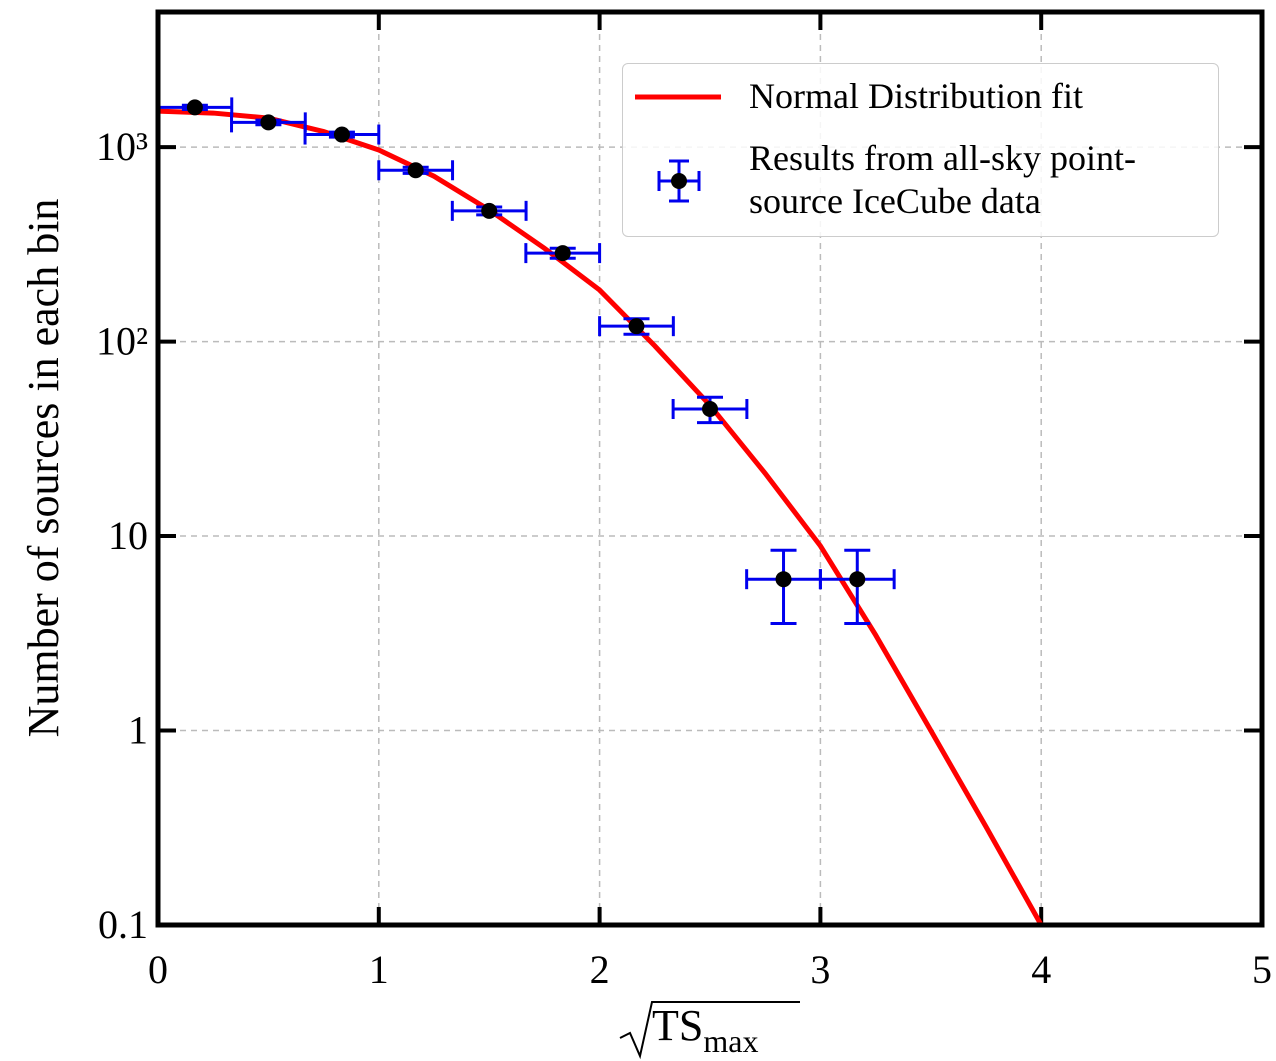 The height and width of the screenshot is (1061, 1276). Describe the element at coordinates (916, 96) in the screenshot. I see `legend-label: Normal Distribution fit` at that location.